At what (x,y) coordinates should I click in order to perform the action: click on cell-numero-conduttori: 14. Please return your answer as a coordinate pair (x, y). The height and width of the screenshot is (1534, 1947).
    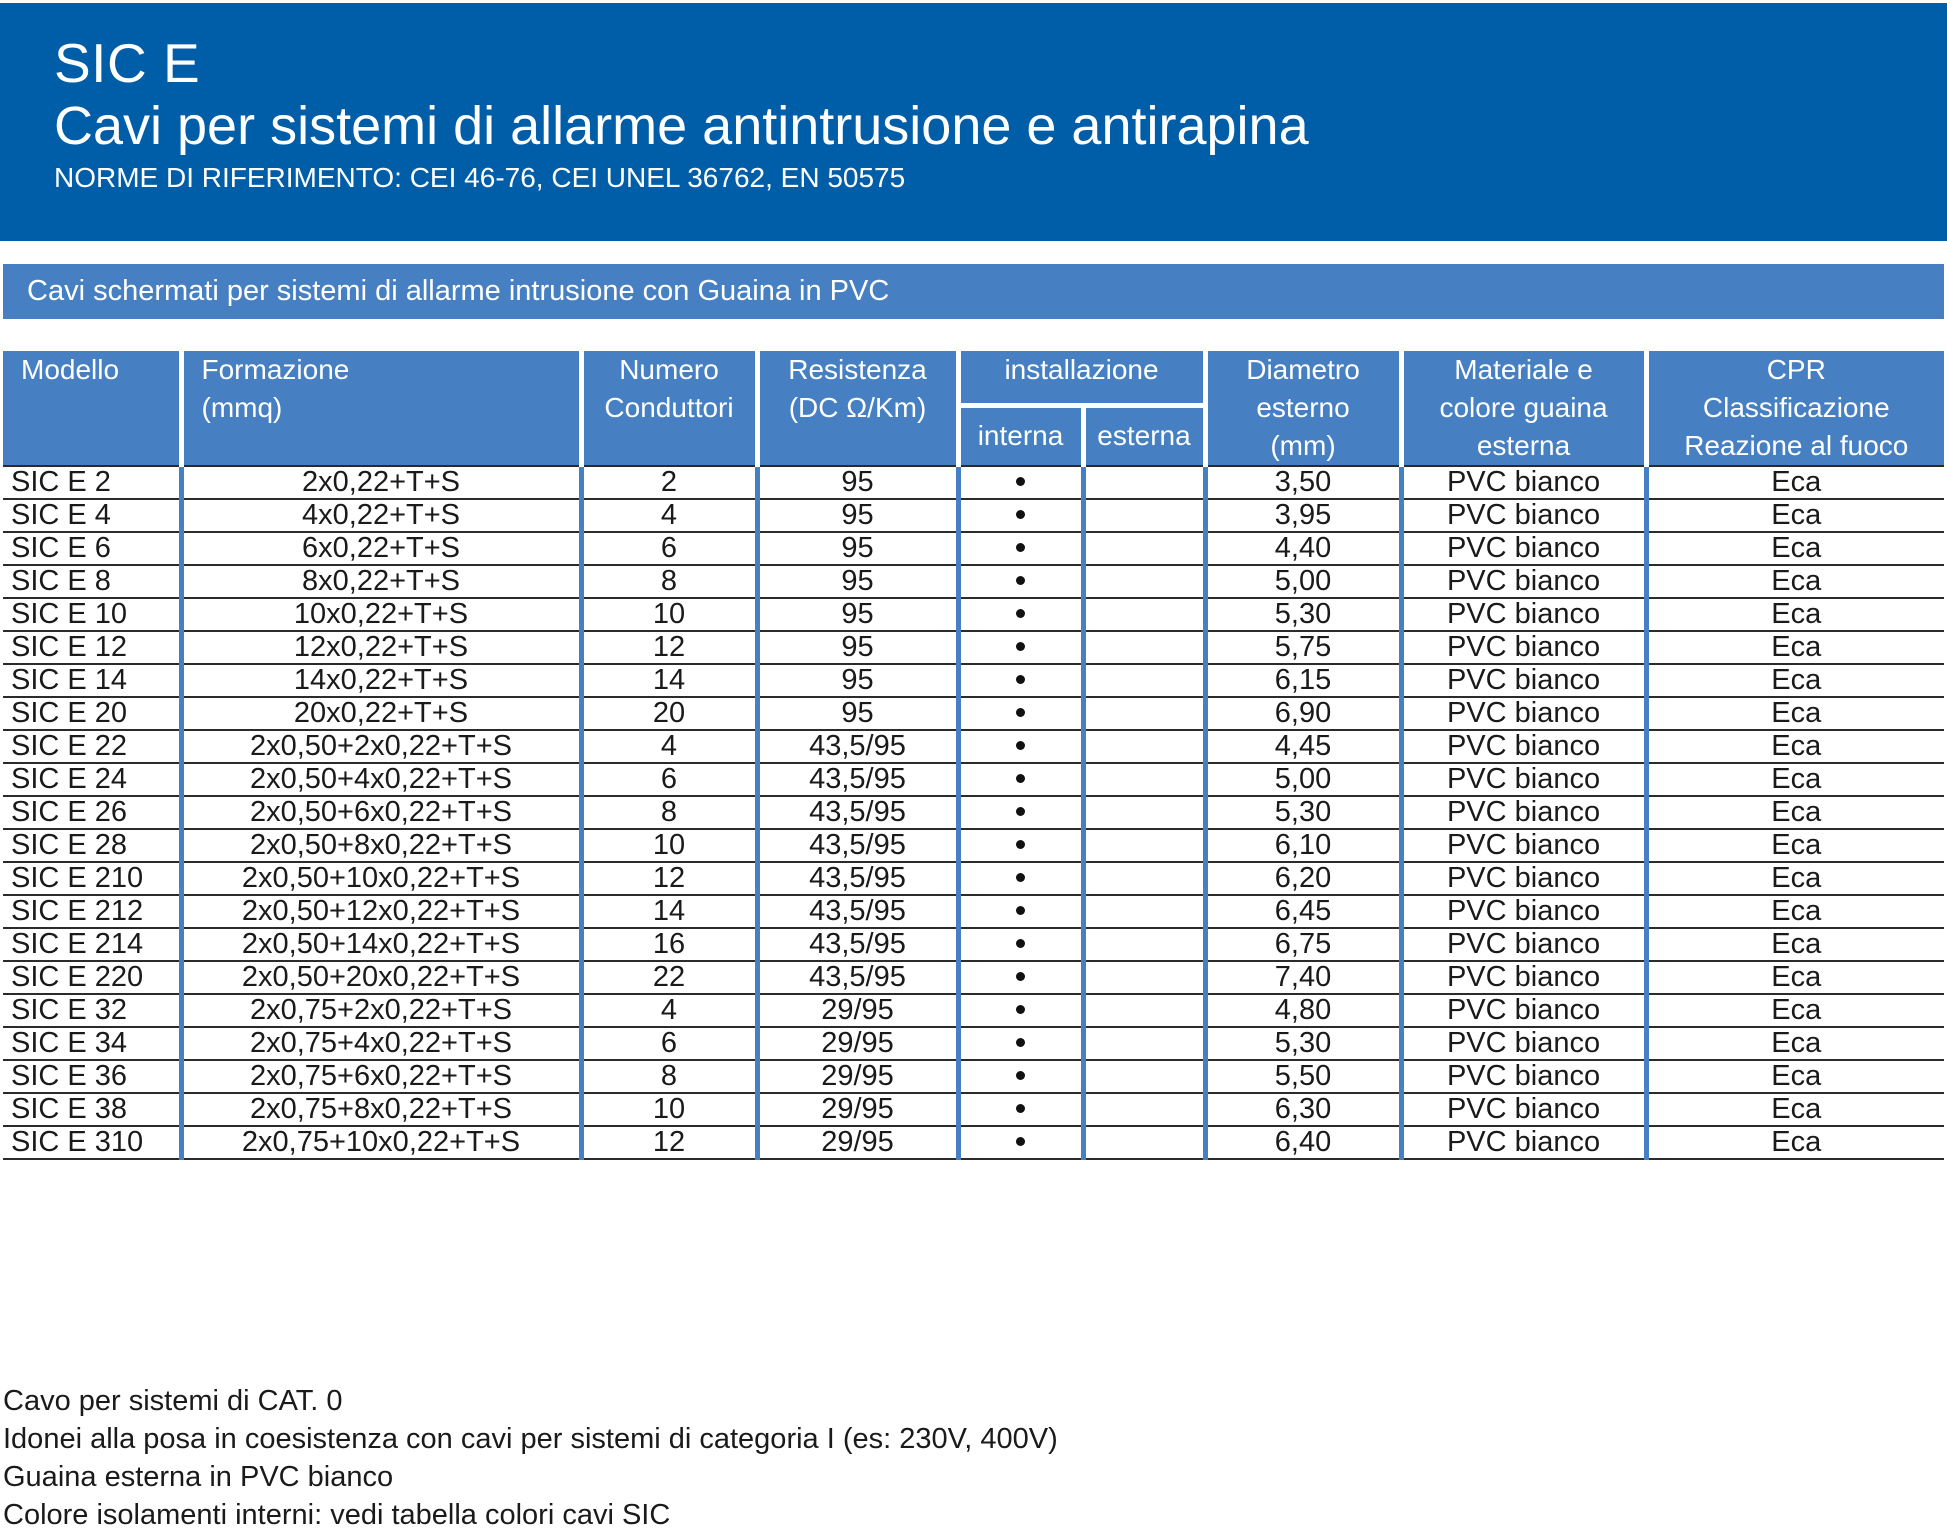
    Looking at the image, I should click on (669, 912).